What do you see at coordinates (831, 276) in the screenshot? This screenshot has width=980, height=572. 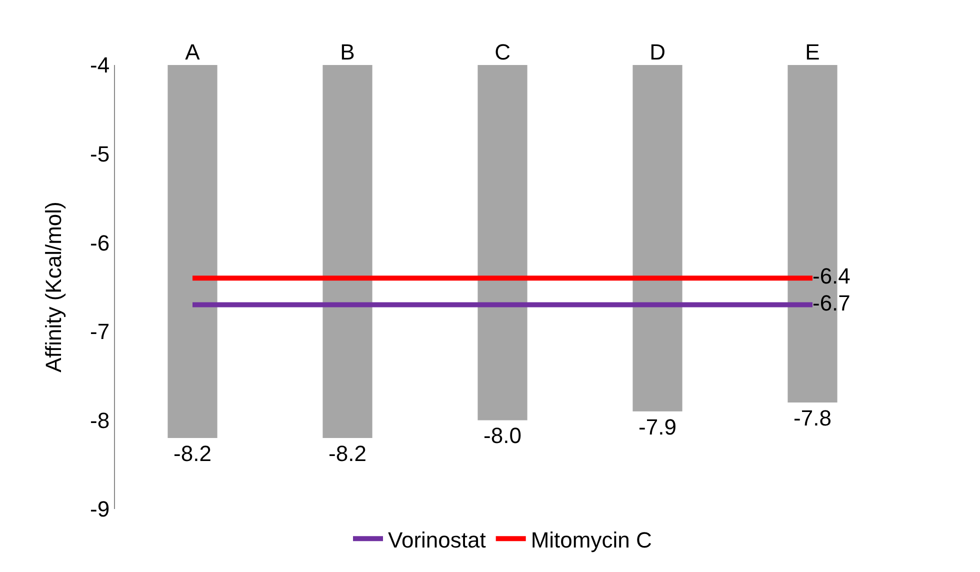 I see `data-label: -6.4` at bounding box center [831, 276].